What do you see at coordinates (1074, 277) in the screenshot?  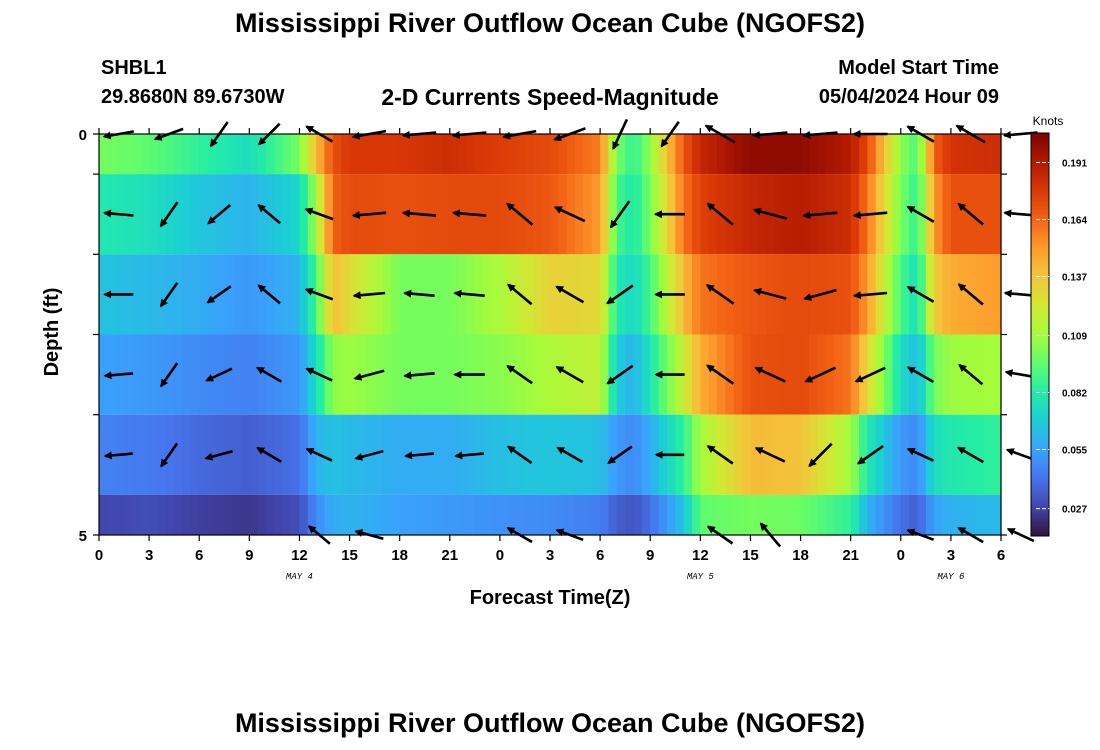 I see `colorbar-tick-label: 0.137` at bounding box center [1074, 277].